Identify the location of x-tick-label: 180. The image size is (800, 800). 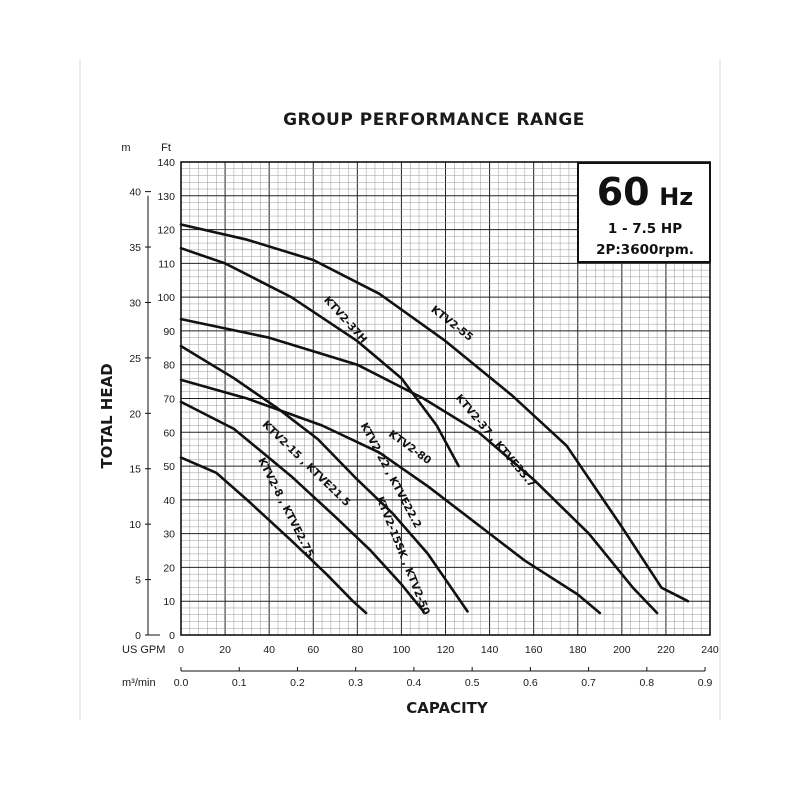
(578, 650).